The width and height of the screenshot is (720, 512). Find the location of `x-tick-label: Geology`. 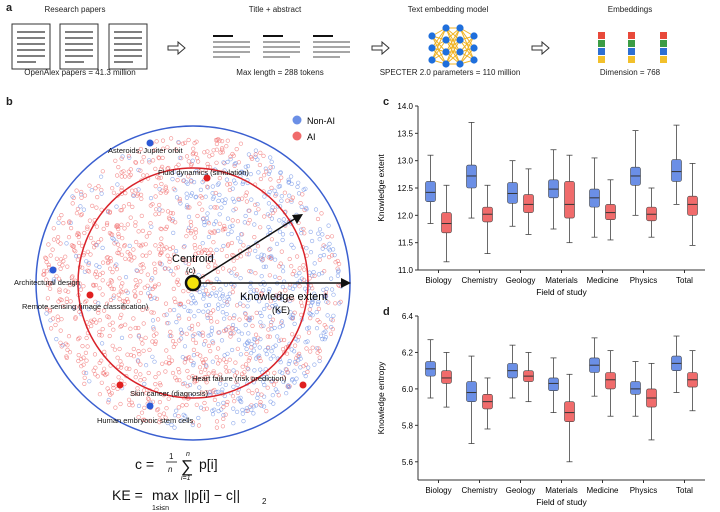

x-tick-label: Geology is located at coordinates (521, 280).